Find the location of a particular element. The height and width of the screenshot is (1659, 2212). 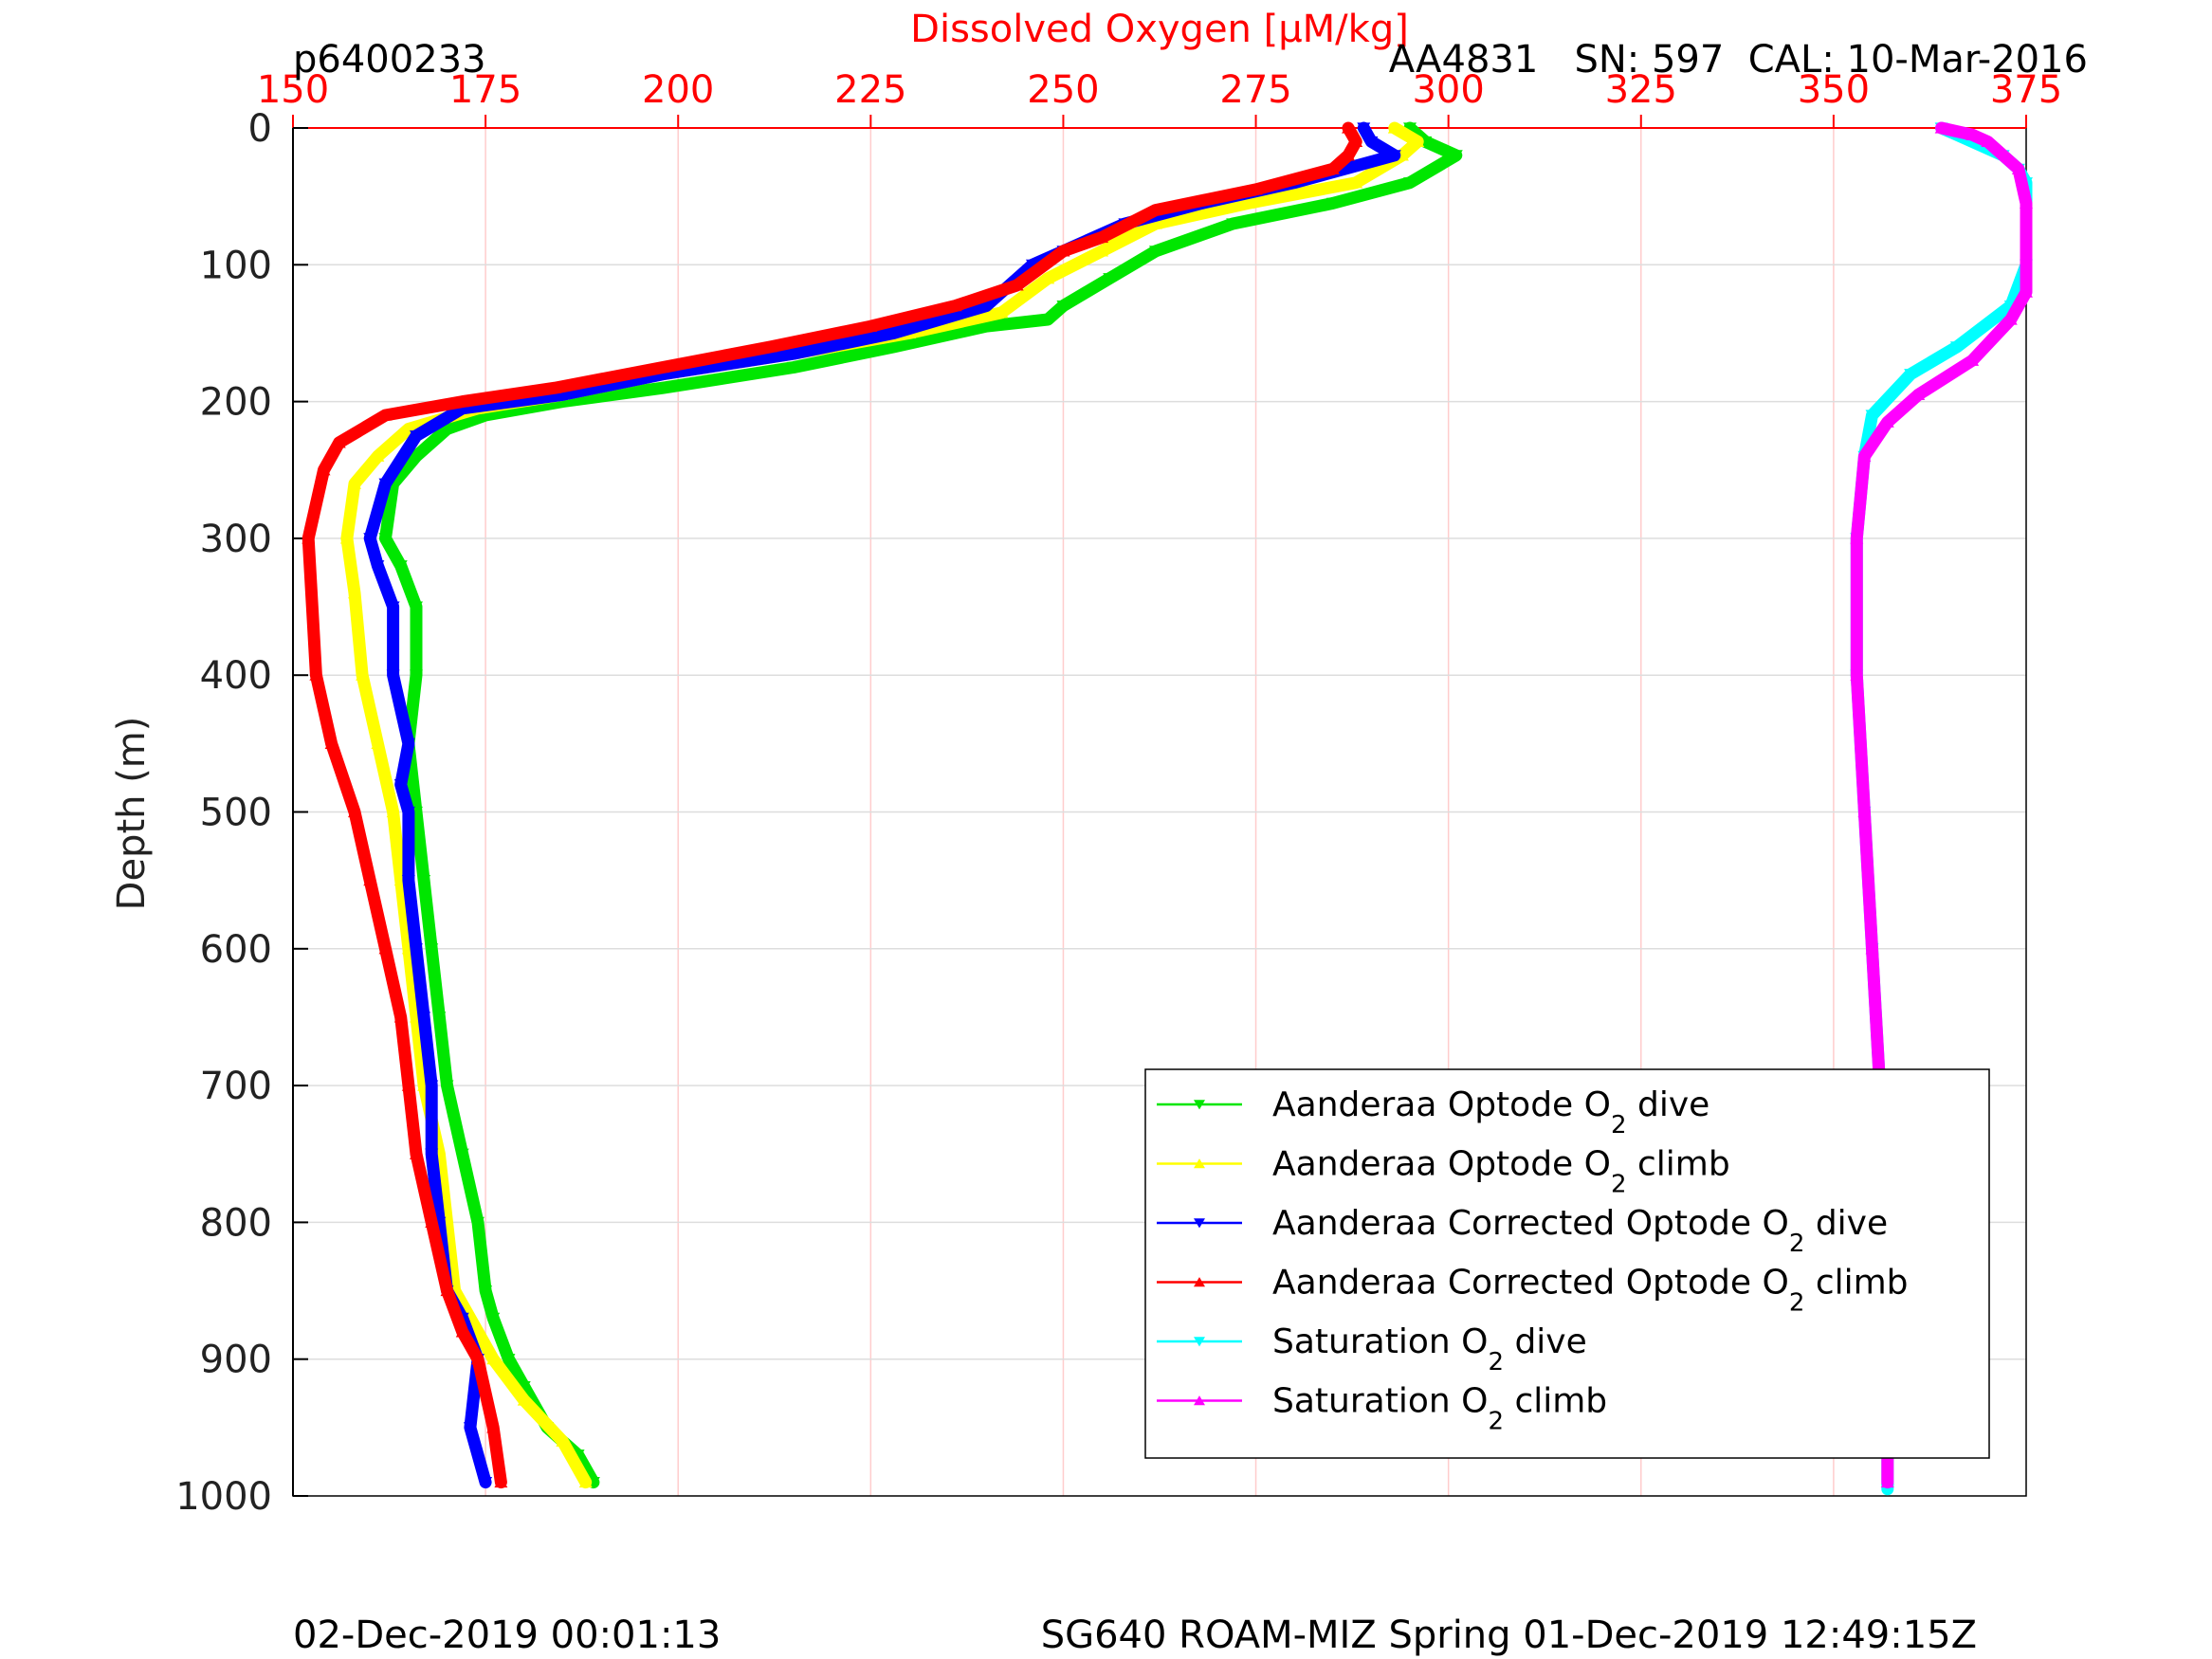

y-tick-label: 200 is located at coordinates (236, 403).